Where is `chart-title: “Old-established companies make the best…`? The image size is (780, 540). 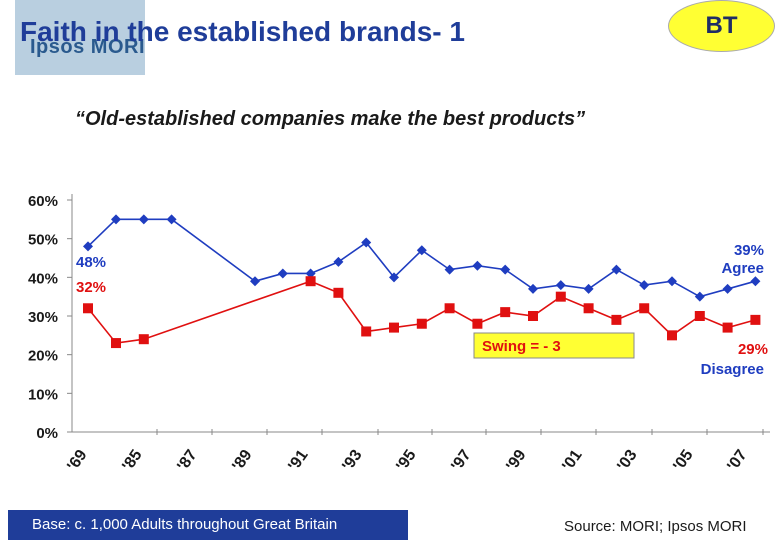 chart-title: “Old-established companies make the best… is located at coordinates (330, 119).